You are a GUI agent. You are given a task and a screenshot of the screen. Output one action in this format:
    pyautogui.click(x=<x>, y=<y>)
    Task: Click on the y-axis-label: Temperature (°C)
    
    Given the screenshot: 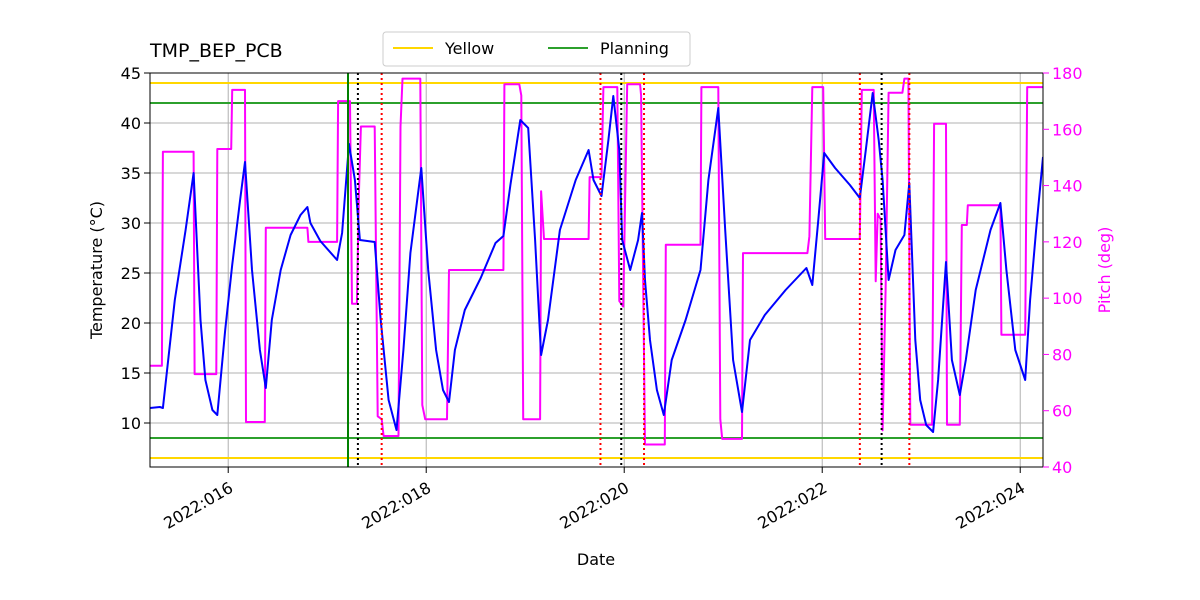 What is the action you would take?
    pyautogui.click(x=96, y=270)
    